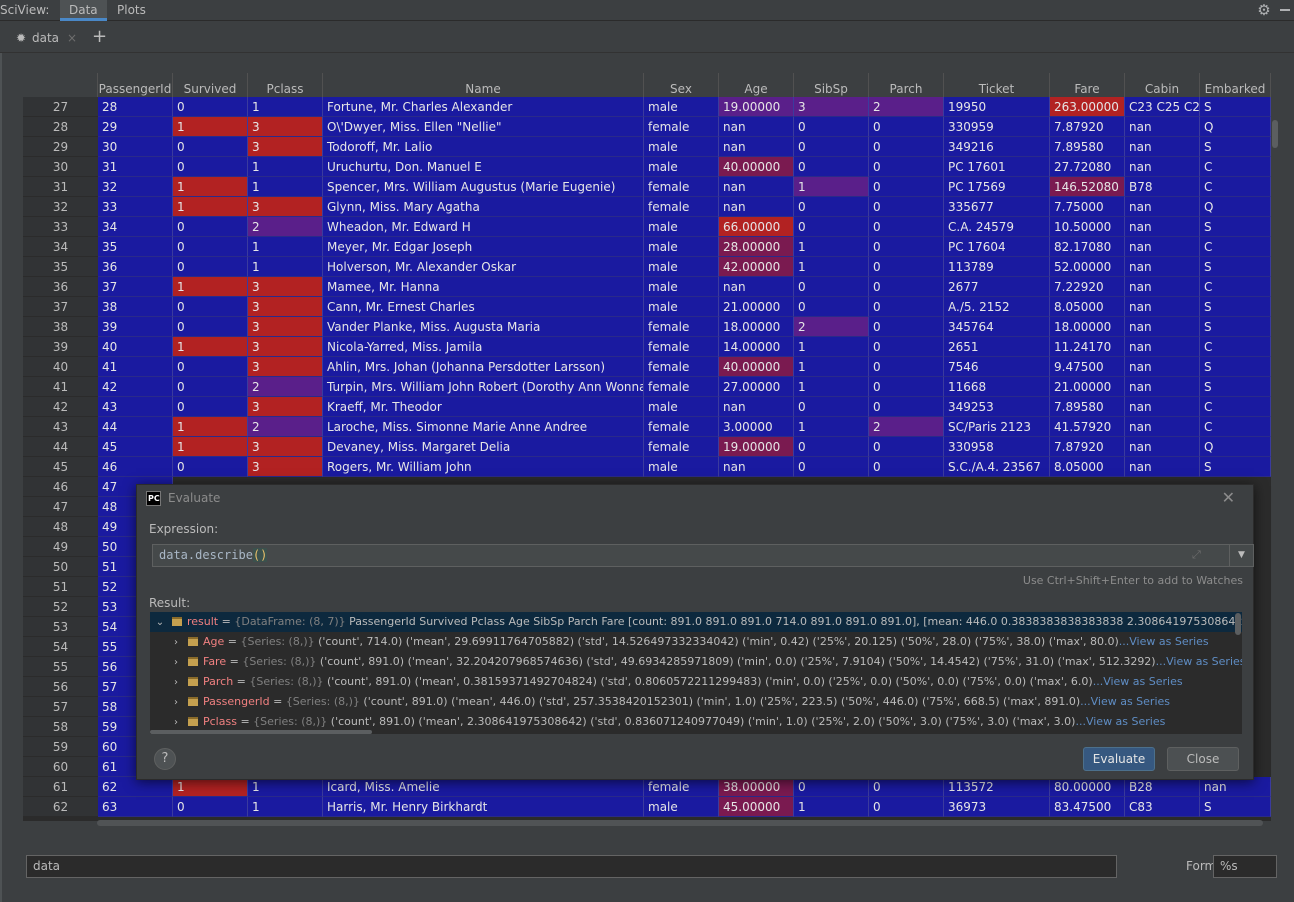  What do you see at coordinates (135, 85) in the screenshot?
I see `column-header: PassengerId` at bounding box center [135, 85].